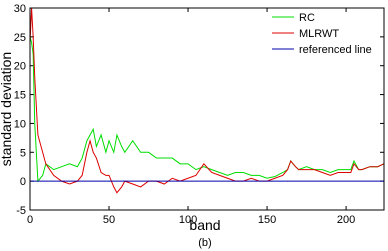 The image size is (388, 251). I want to click on x-tick-label: 200, so click(346, 220).